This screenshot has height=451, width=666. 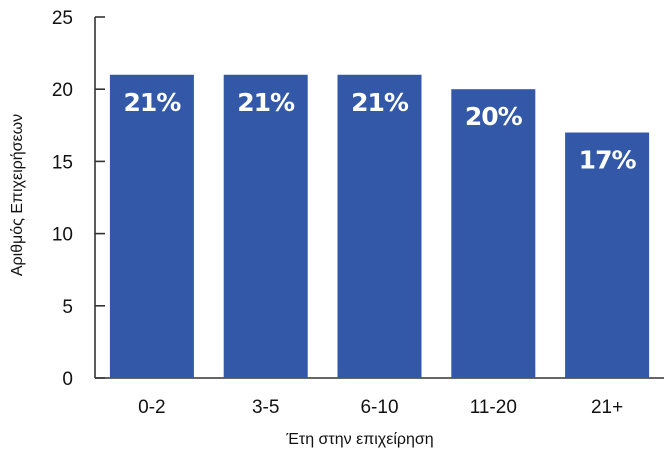 I want to click on x-tick-label: 6-10, so click(x=379, y=407).